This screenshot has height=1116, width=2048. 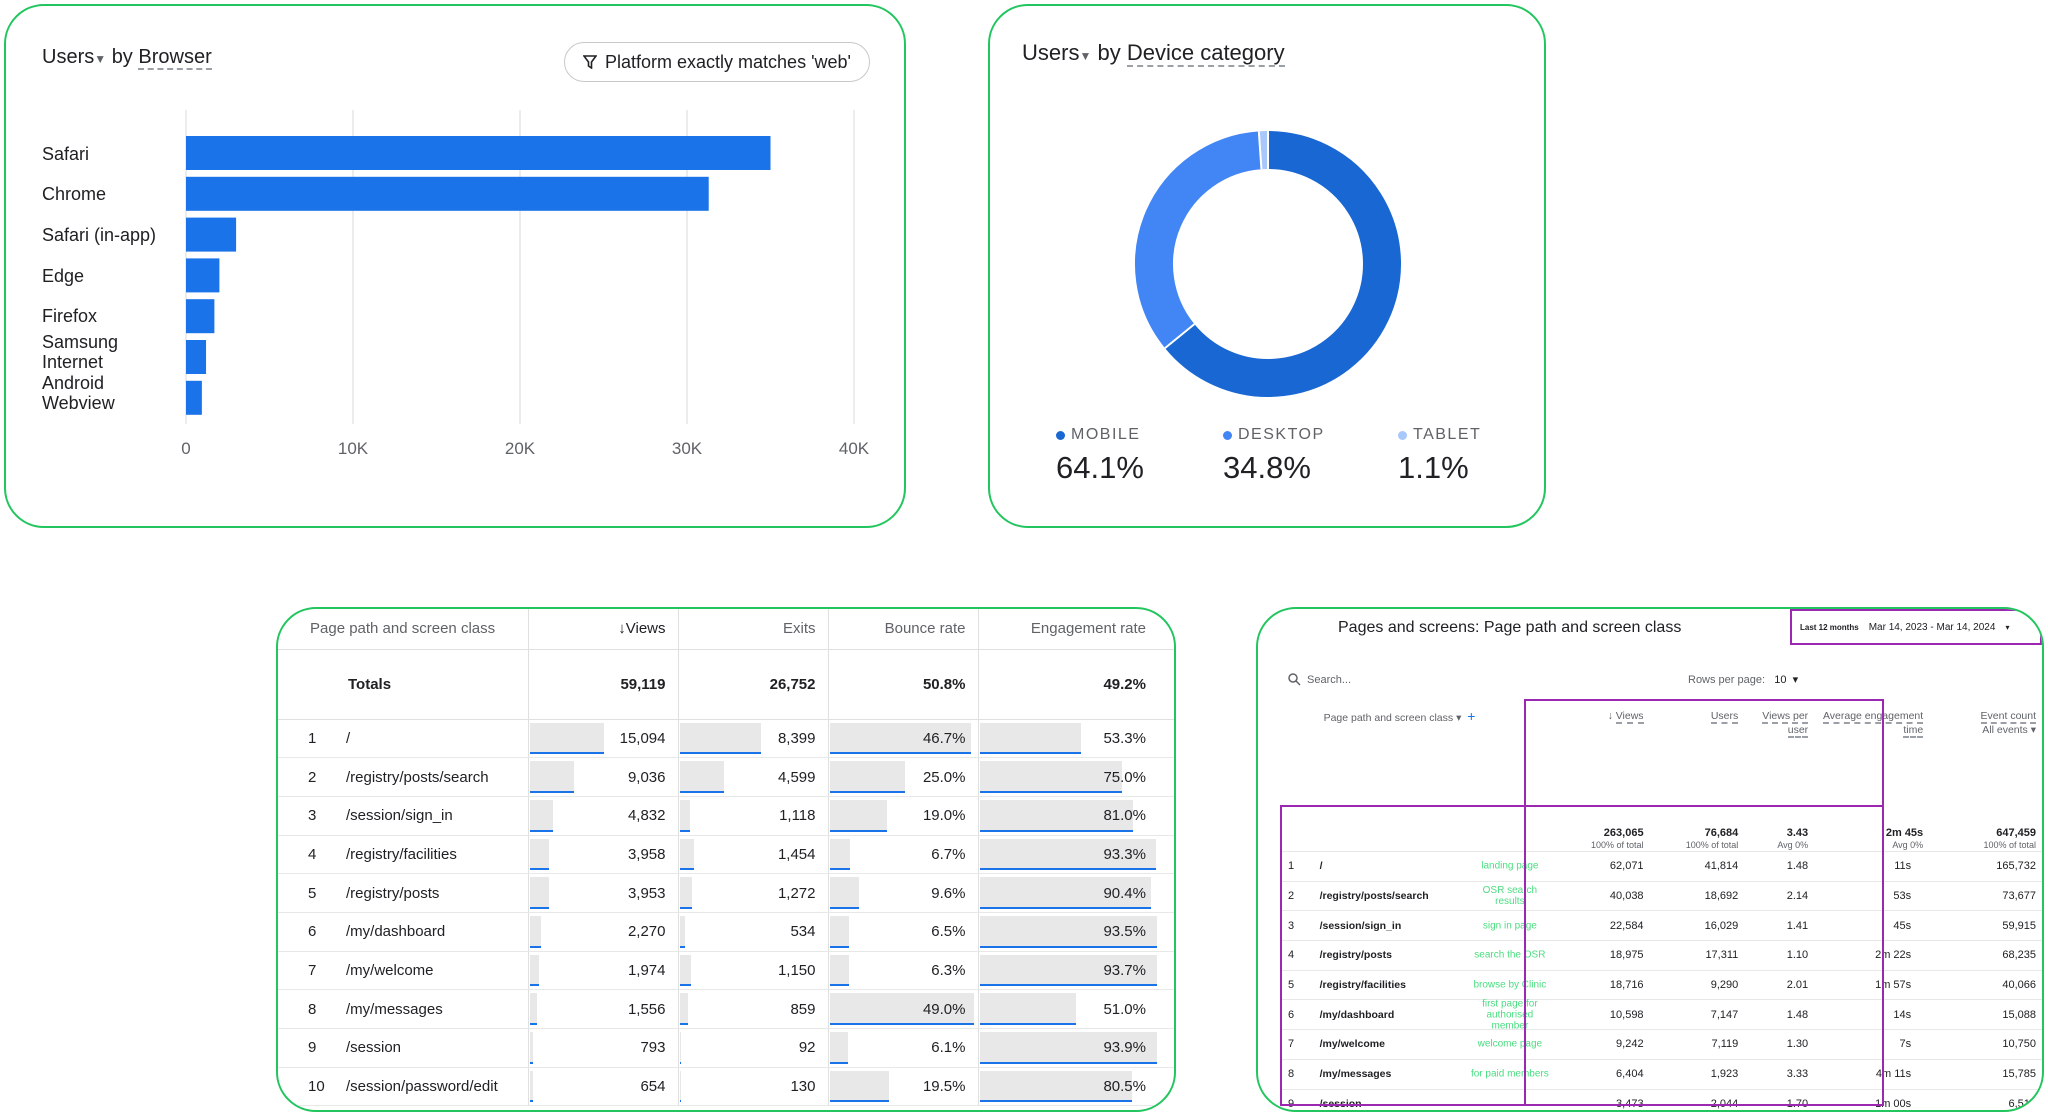 What do you see at coordinates (726, 932) in the screenshot?
I see `table-row: 6/my/dashboard 2,270 534 6.5% 93.5%` at bounding box center [726, 932].